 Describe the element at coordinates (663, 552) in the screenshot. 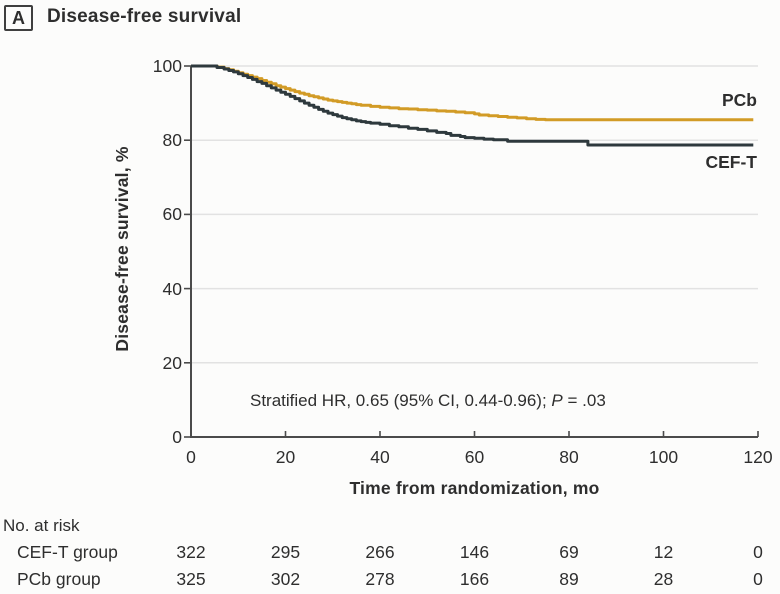

I see `risk-value: 12` at that location.